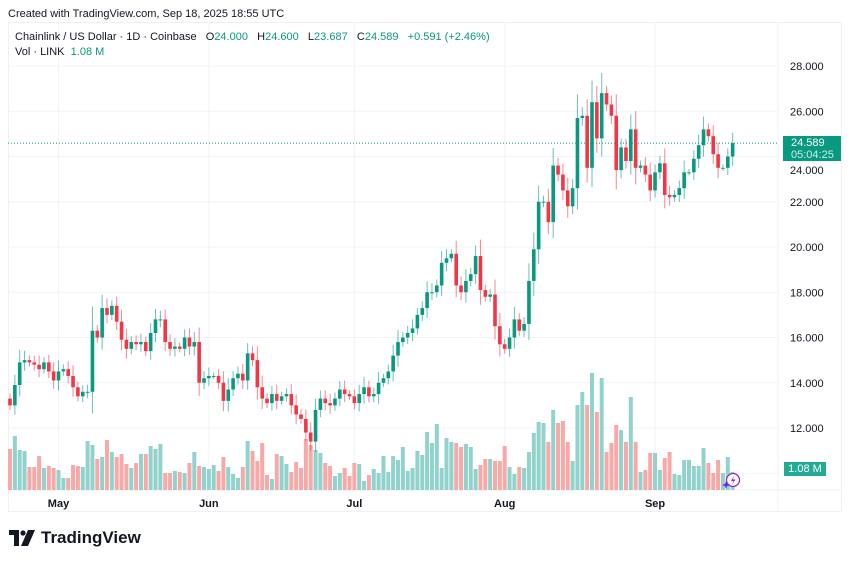 Image resolution: width=850 pixels, height=561 pixels. Describe the element at coordinates (331, 37) in the screenshot. I see `low-value: 23.687` at that location.